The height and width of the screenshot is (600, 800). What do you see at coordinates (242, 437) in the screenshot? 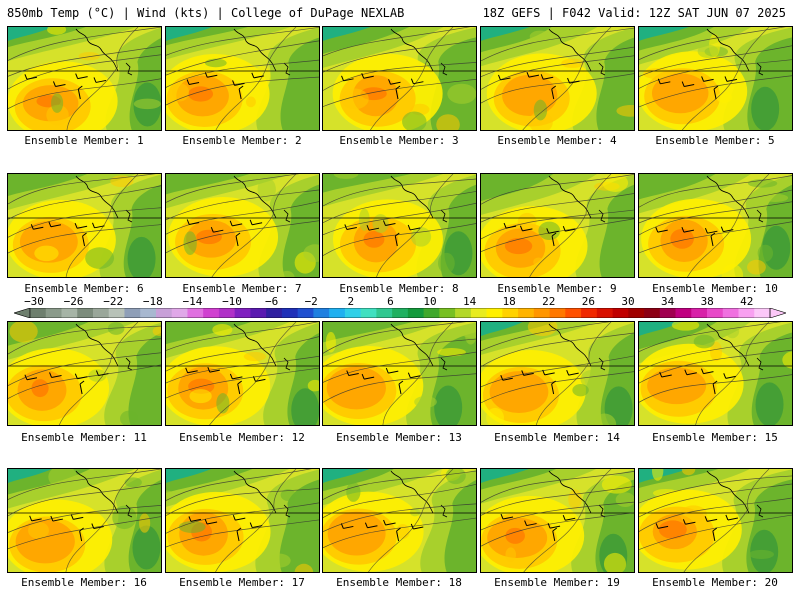
I see `ensemble-member-label: Ensemble Member: 12` at bounding box center [242, 437].